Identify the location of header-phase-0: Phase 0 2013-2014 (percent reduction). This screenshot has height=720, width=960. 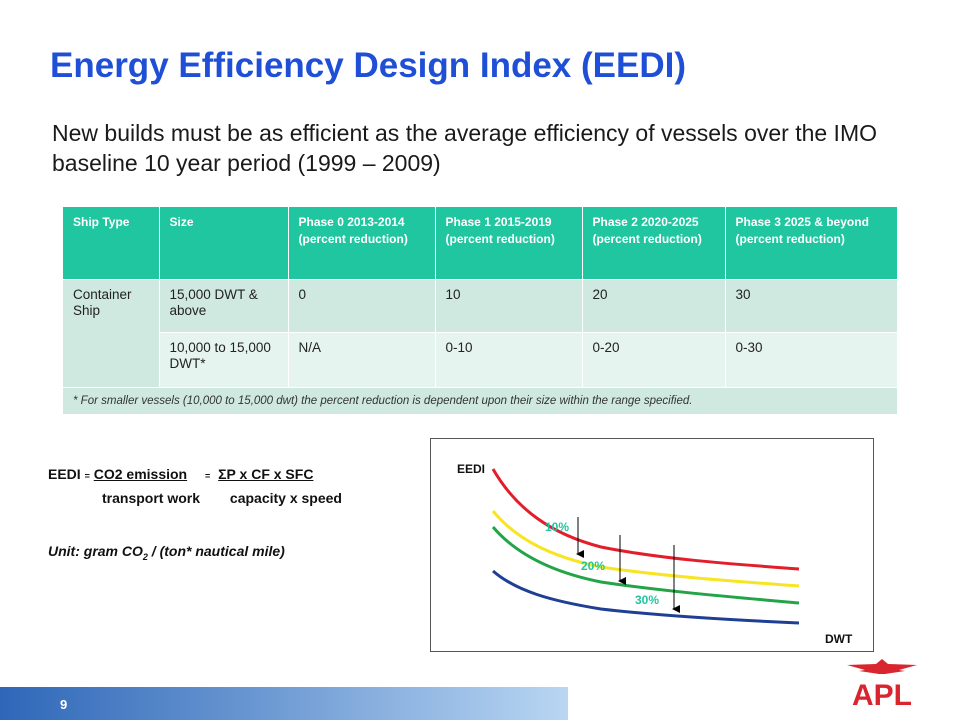
(362, 243).